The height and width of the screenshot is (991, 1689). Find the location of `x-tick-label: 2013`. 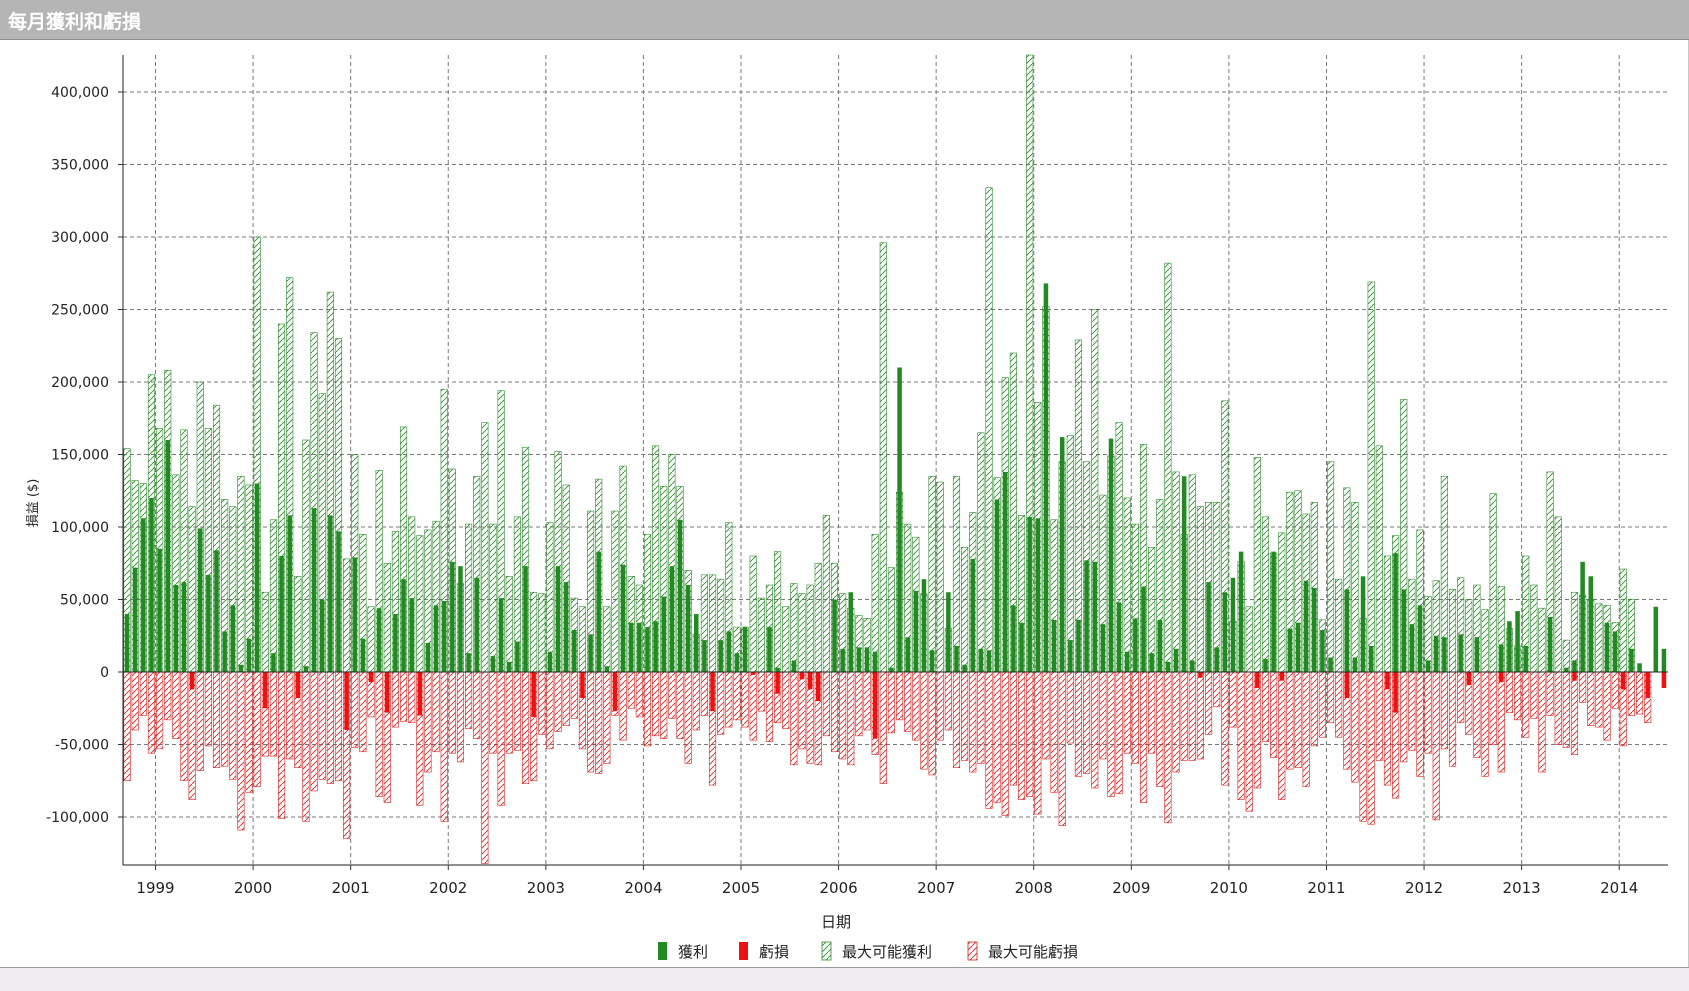

x-tick-label: 2013 is located at coordinates (1522, 888).